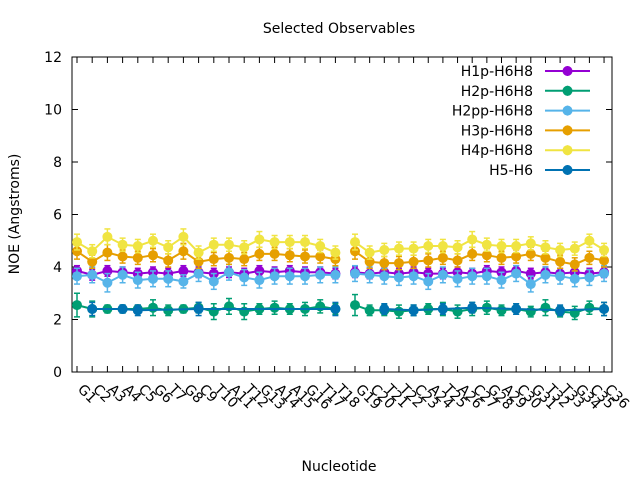 This screenshot has width=640, height=480. Describe the element at coordinates (341, 244) in the screenshot. I see `series-h4p-h6h8` at that location.